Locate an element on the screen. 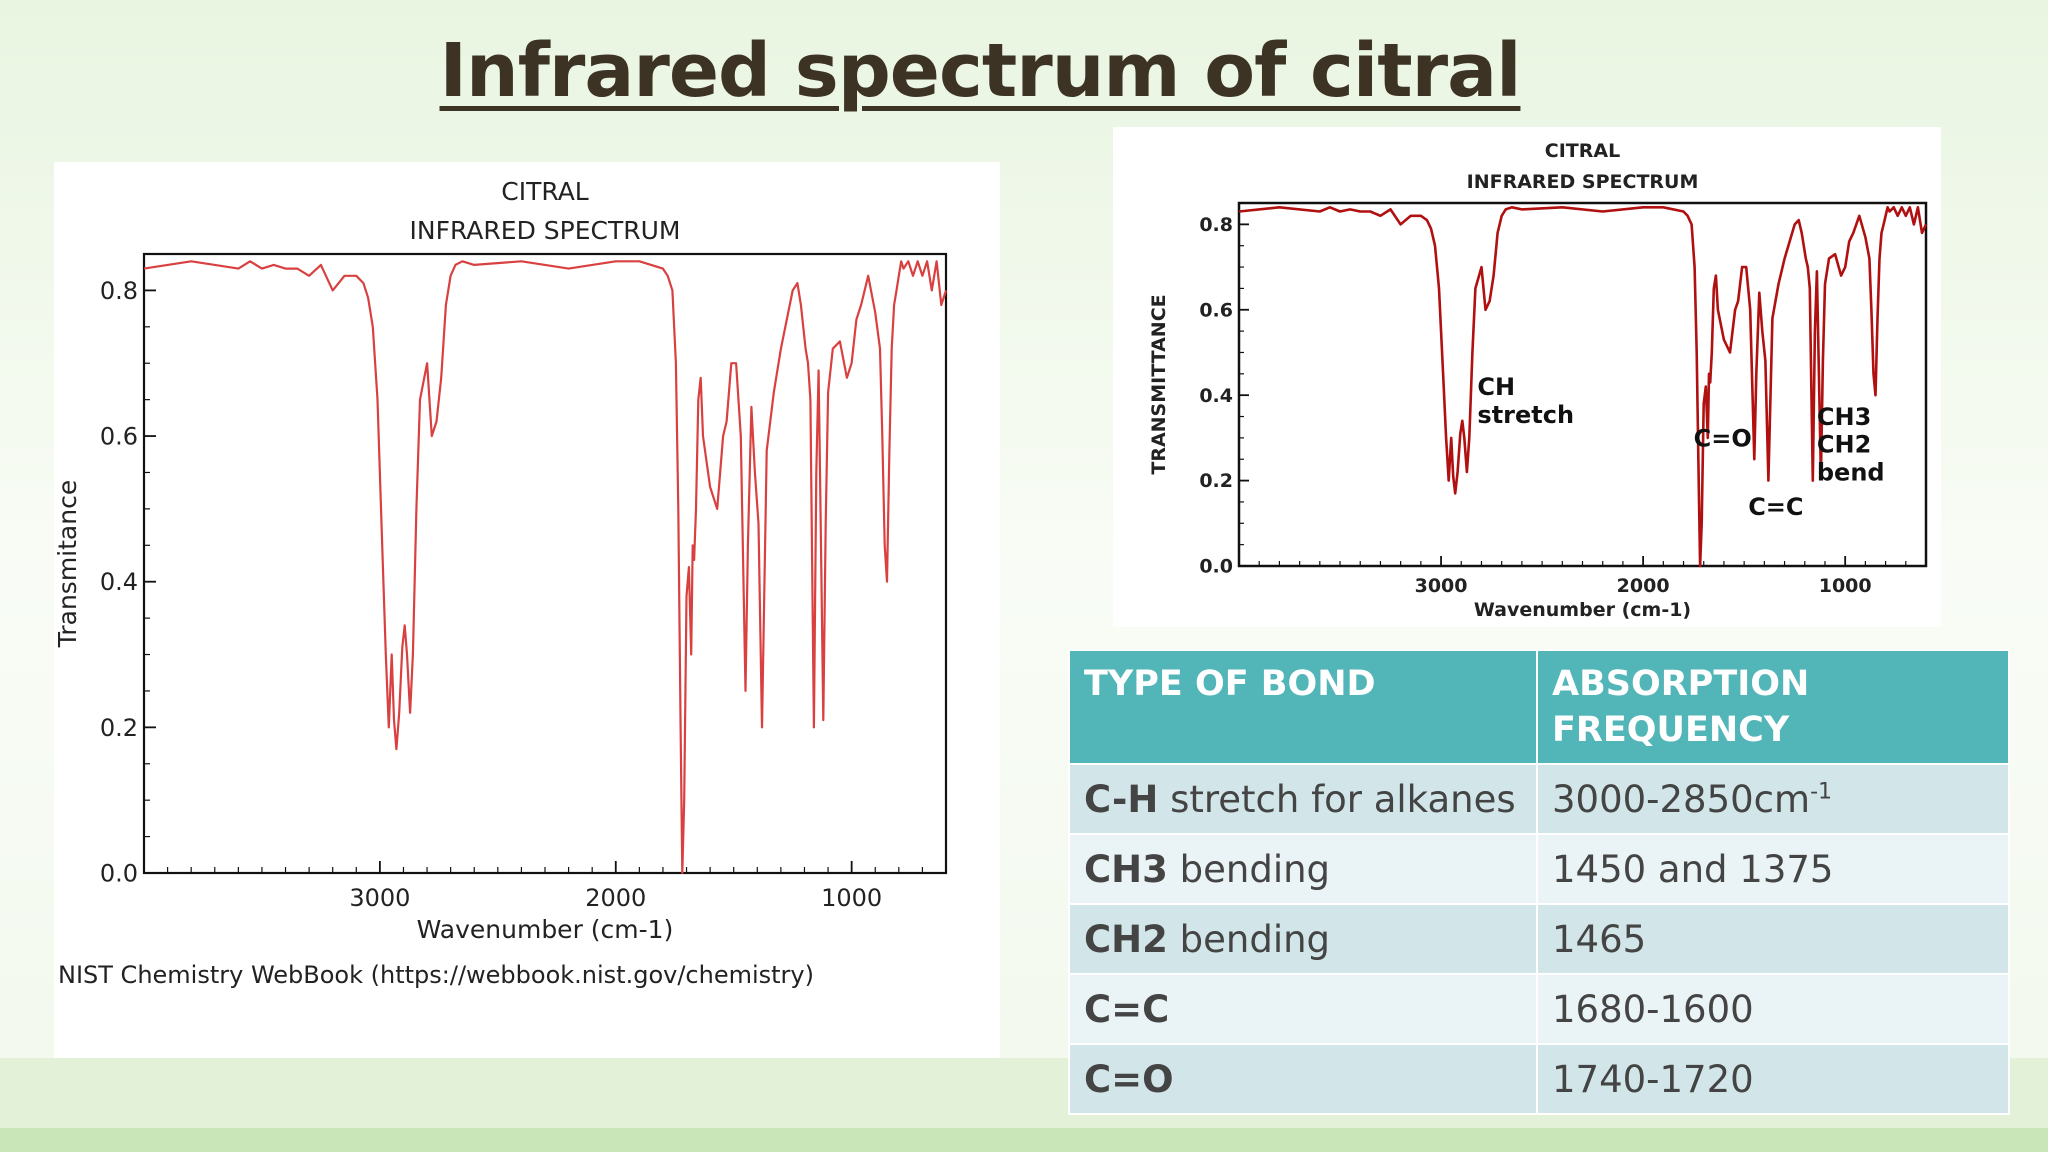 The image size is (2048, 1152). header-absorption-frequency: ABSORPTION FREQUENCY is located at coordinates (1773, 707).